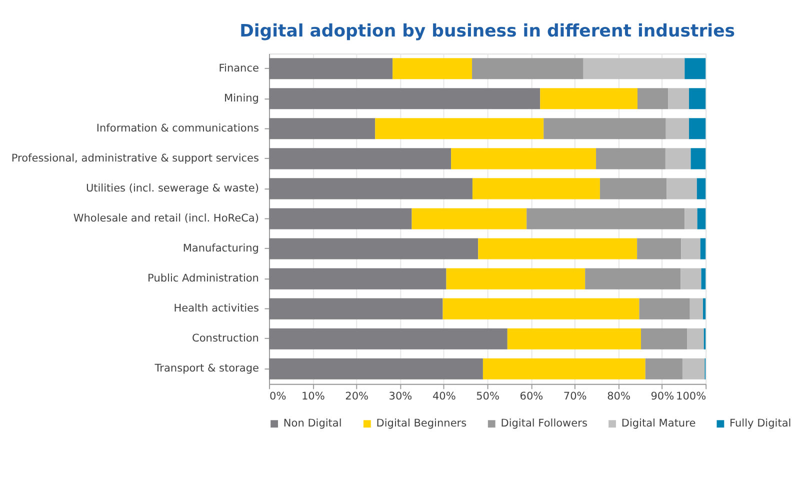  Describe the element at coordinates (544, 424) in the screenshot. I see `legend-label: Digital Followers` at that location.